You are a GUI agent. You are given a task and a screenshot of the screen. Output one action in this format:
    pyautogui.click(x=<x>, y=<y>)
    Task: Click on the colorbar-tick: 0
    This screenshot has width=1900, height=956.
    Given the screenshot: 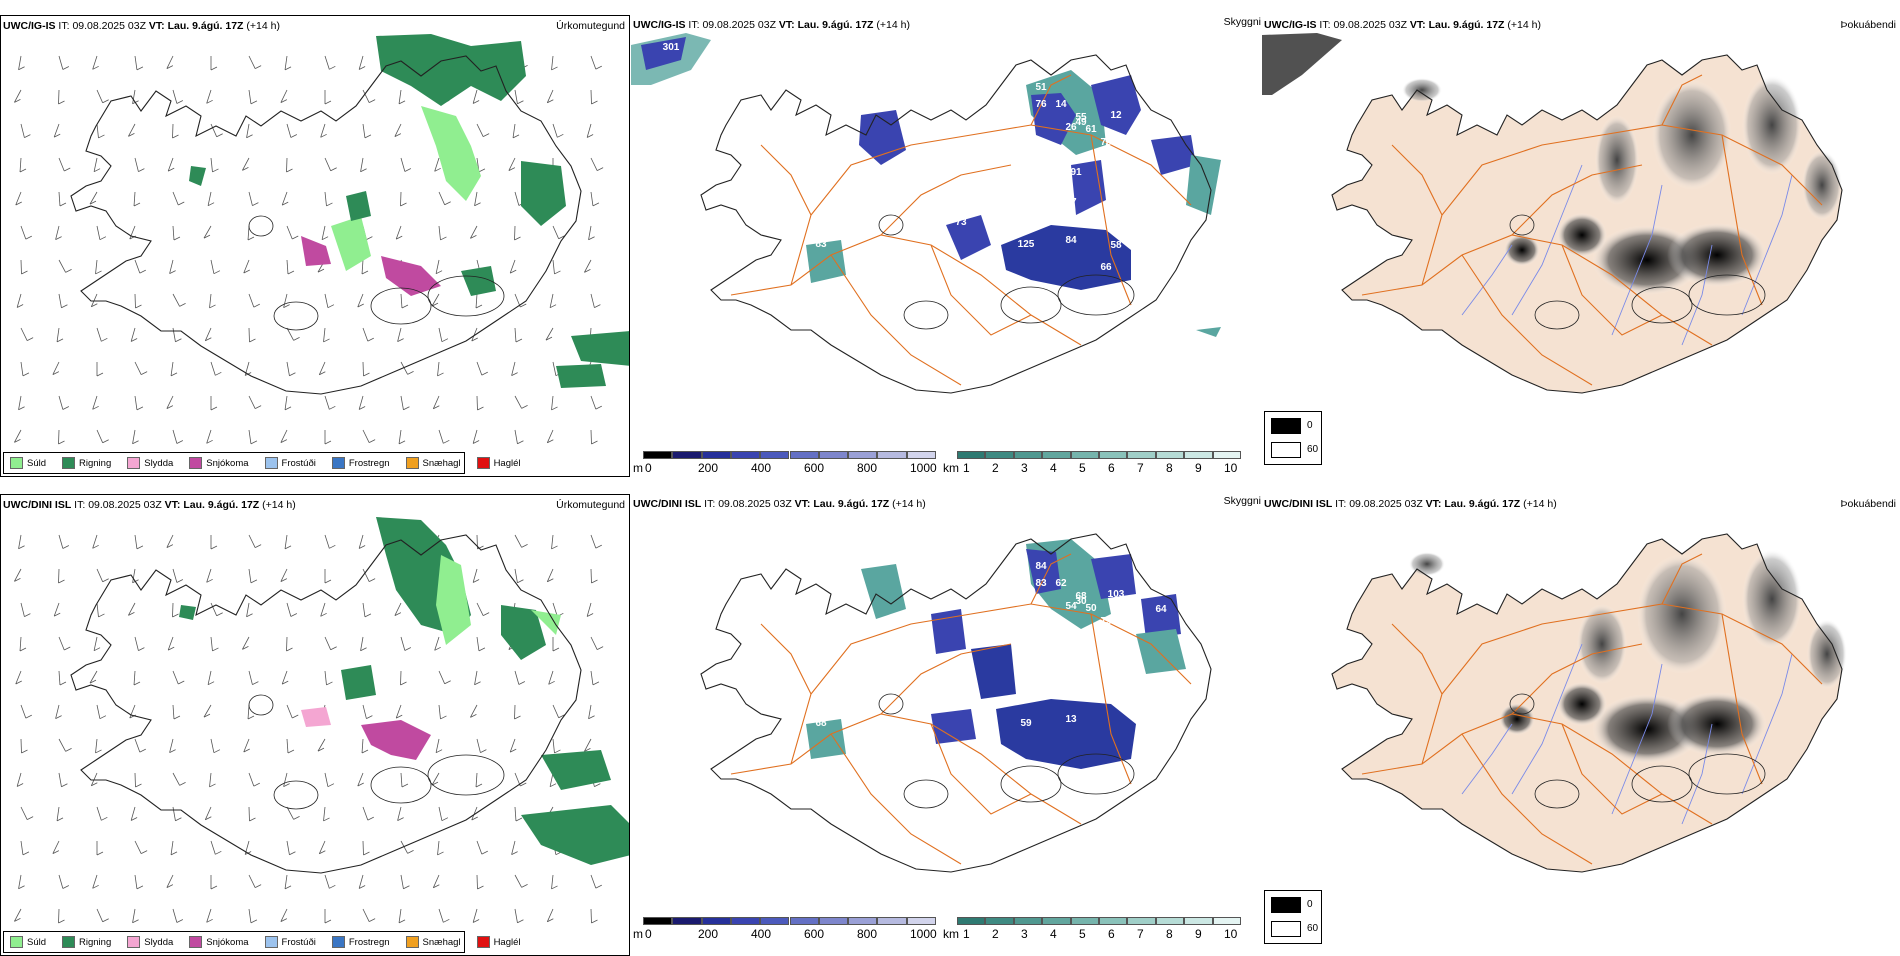 What is the action you would take?
    pyautogui.click(x=648, y=934)
    